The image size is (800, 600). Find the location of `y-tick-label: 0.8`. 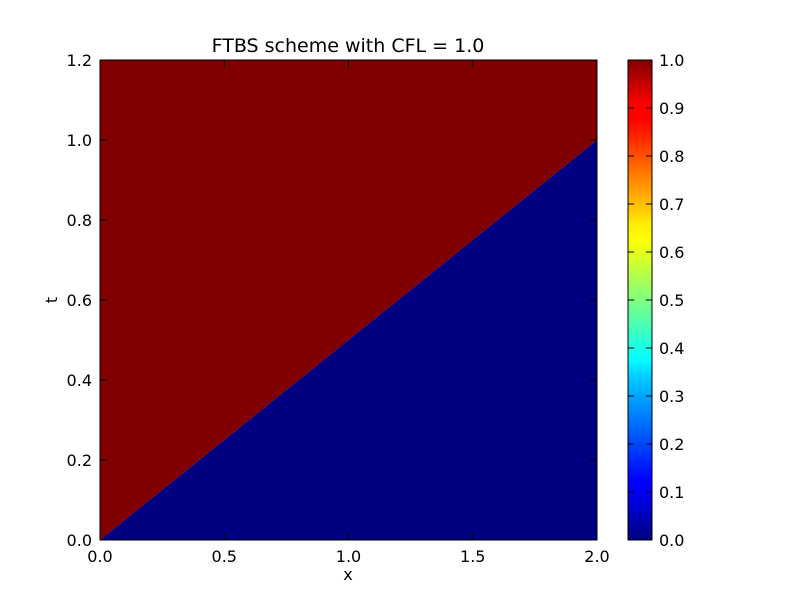

y-tick-label: 0.8 is located at coordinates (79, 220).